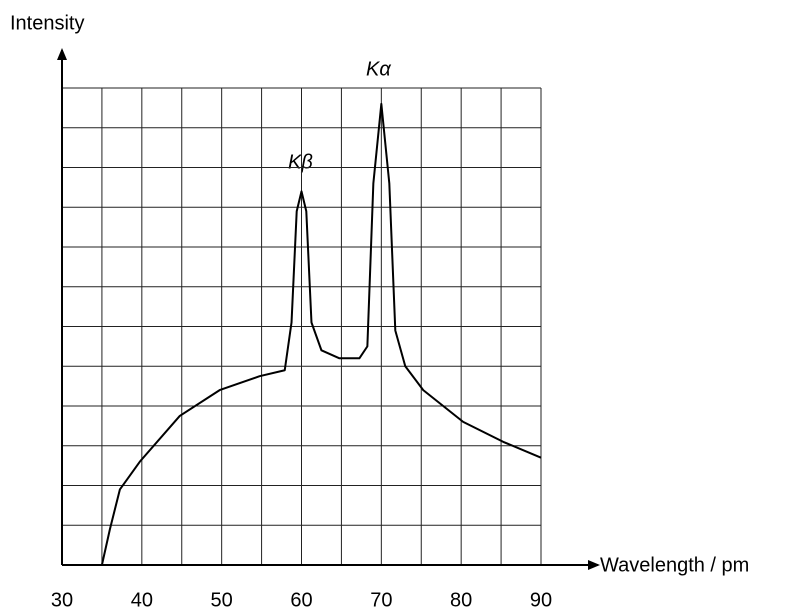 Image resolution: width=800 pixels, height=615 pixels. I want to click on y-axis-label: Intensity, so click(47, 23).